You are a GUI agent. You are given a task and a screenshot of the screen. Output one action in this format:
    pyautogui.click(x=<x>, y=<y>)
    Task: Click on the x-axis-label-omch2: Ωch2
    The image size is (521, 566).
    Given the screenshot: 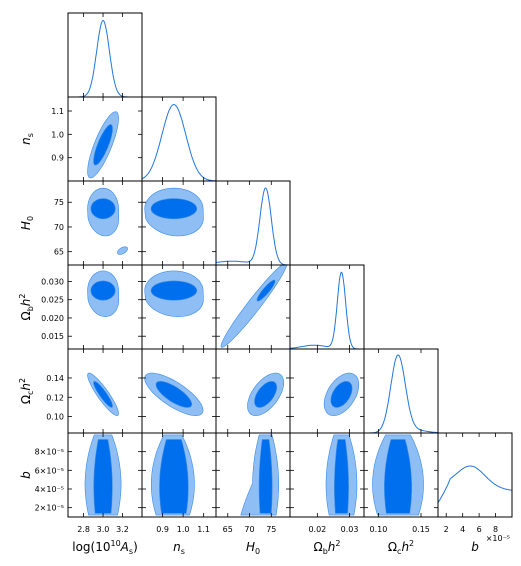 What is the action you would take?
    pyautogui.click(x=401, y=547)
    